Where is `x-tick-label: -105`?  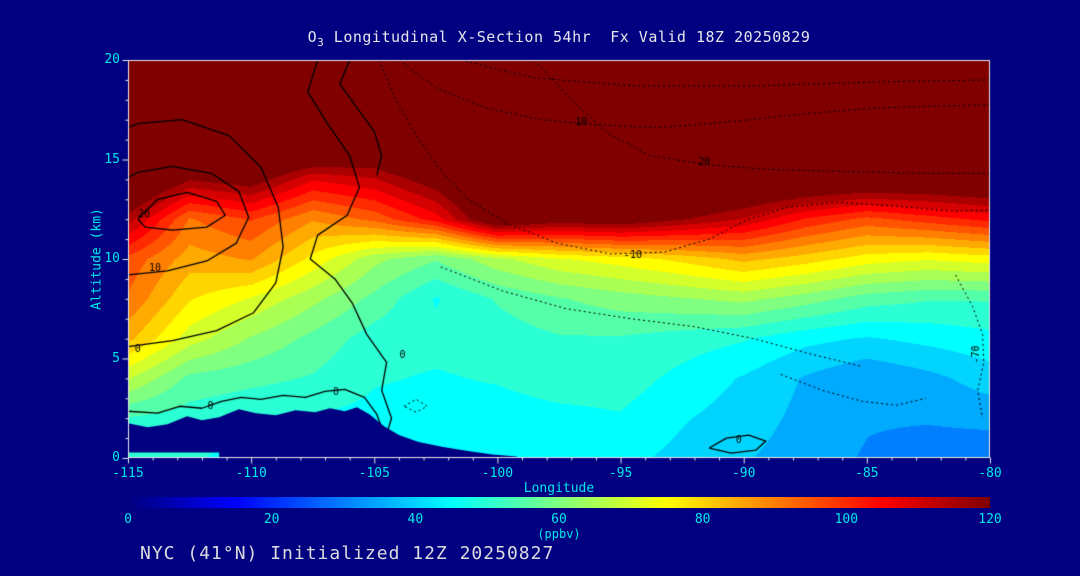
x-tick-label: -105 is located at coordinates (374, 473).